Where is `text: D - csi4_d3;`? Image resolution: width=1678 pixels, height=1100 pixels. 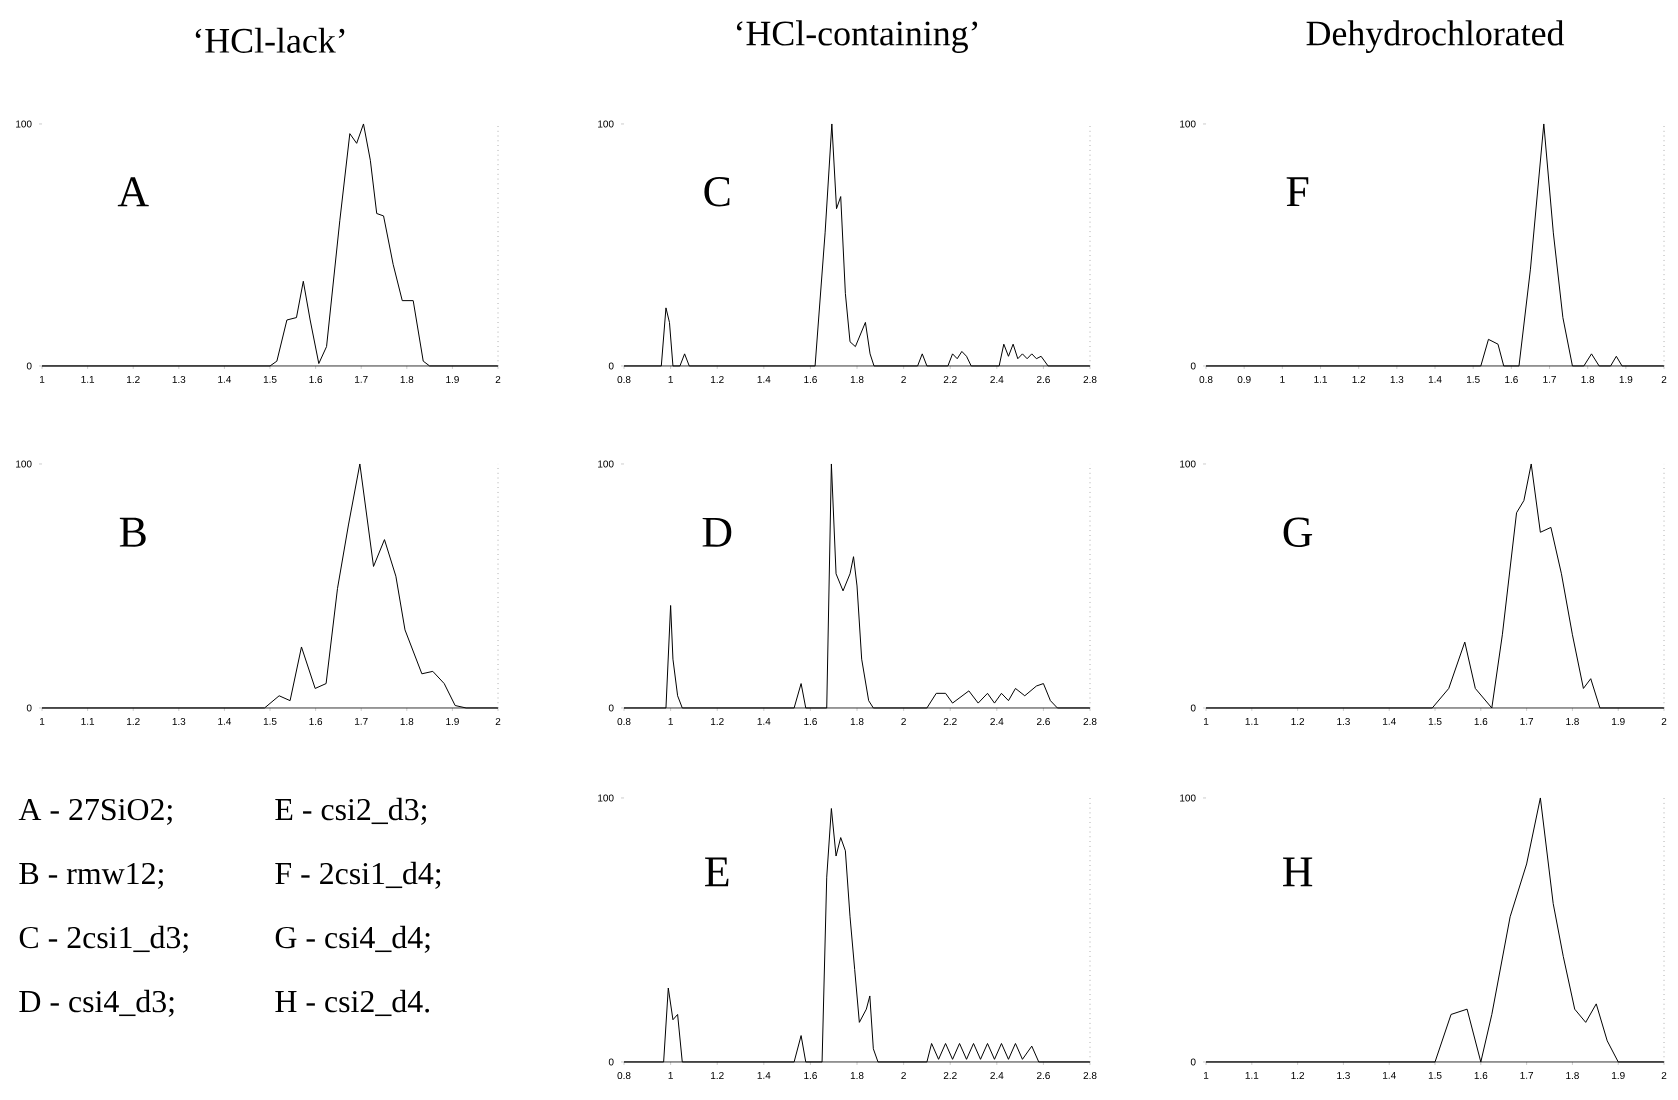
text: D - csi4_d3; is located at coordinates (96, 1003).